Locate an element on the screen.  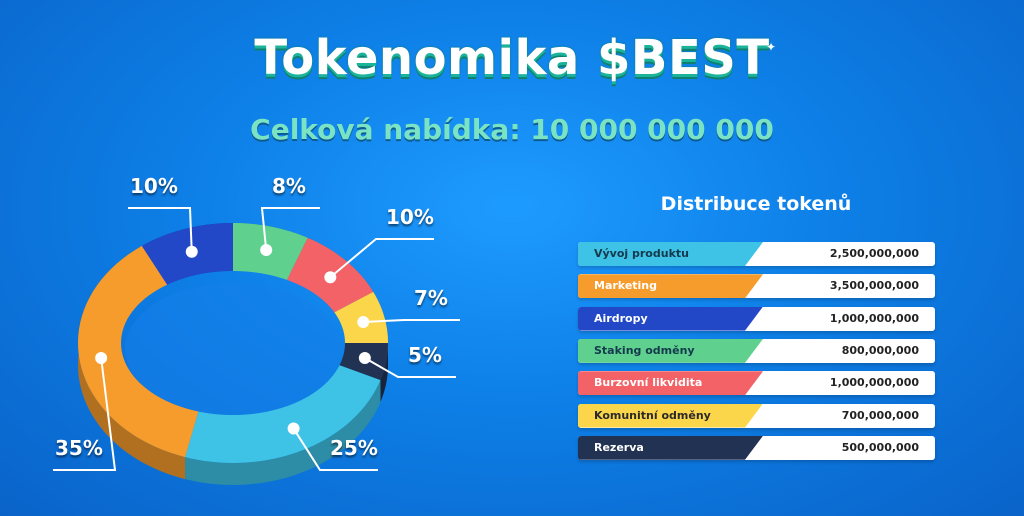
legend-row: Marketing 3,500,000,000 is located at coordinates (756, 286).